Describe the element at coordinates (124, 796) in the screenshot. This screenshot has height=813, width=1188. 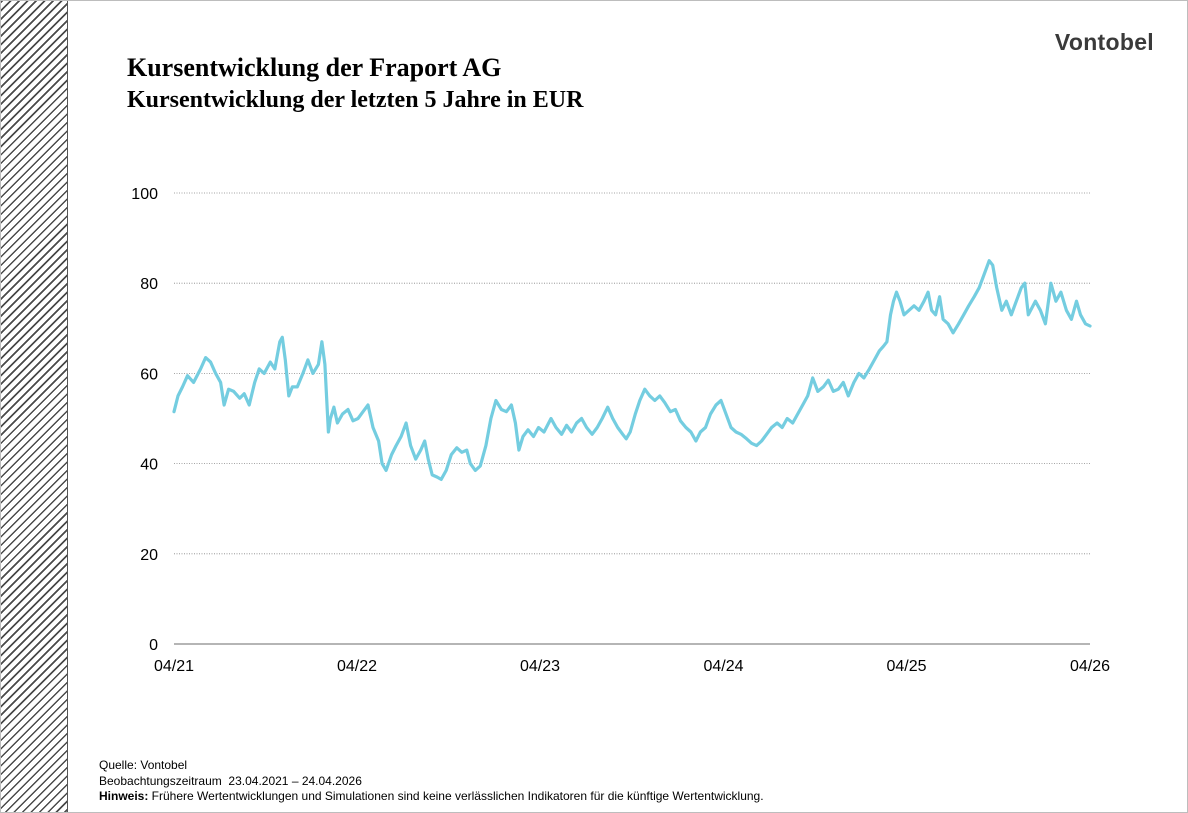
I see `footer-note-label: Hinweis:` at that location.